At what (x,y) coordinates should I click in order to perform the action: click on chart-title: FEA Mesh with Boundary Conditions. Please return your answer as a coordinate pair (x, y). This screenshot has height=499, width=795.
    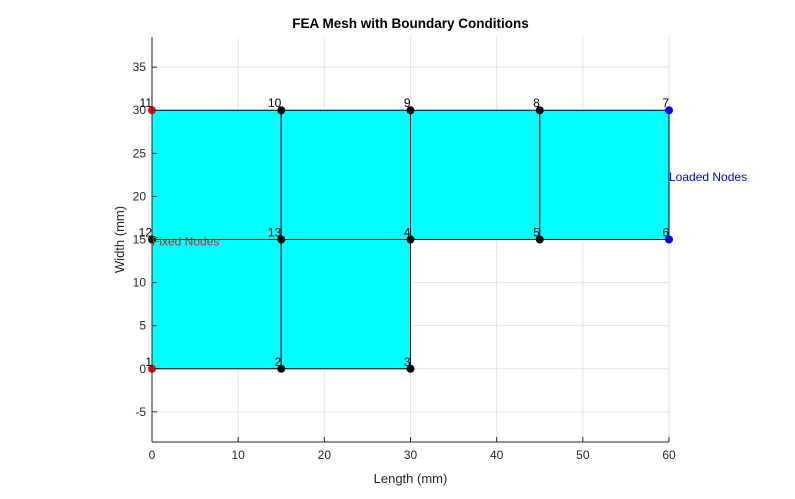
    Looking at the image, I should click on (410, 23).